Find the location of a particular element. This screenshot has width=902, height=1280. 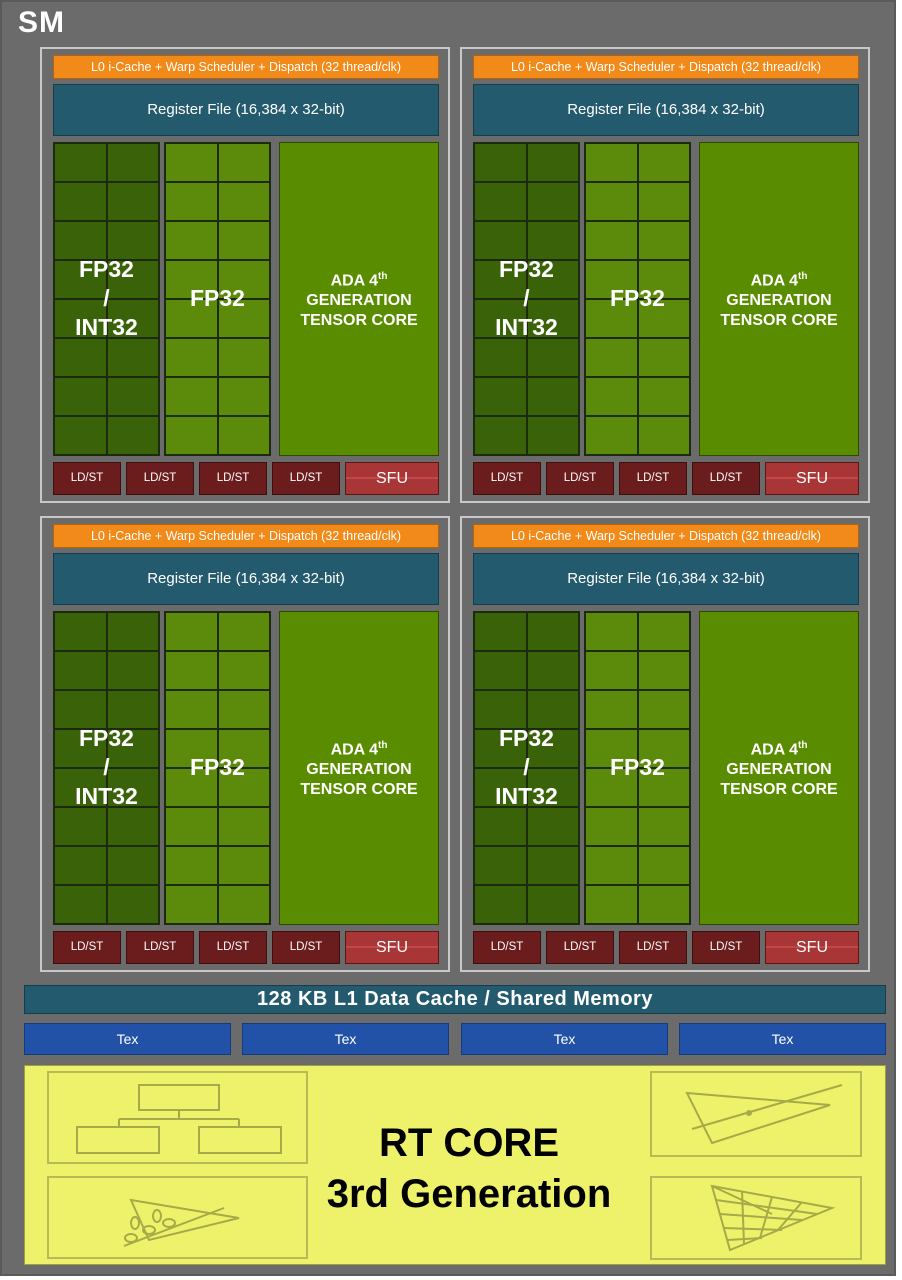

sfu-label: SFU is located at coordinates (812, 478).